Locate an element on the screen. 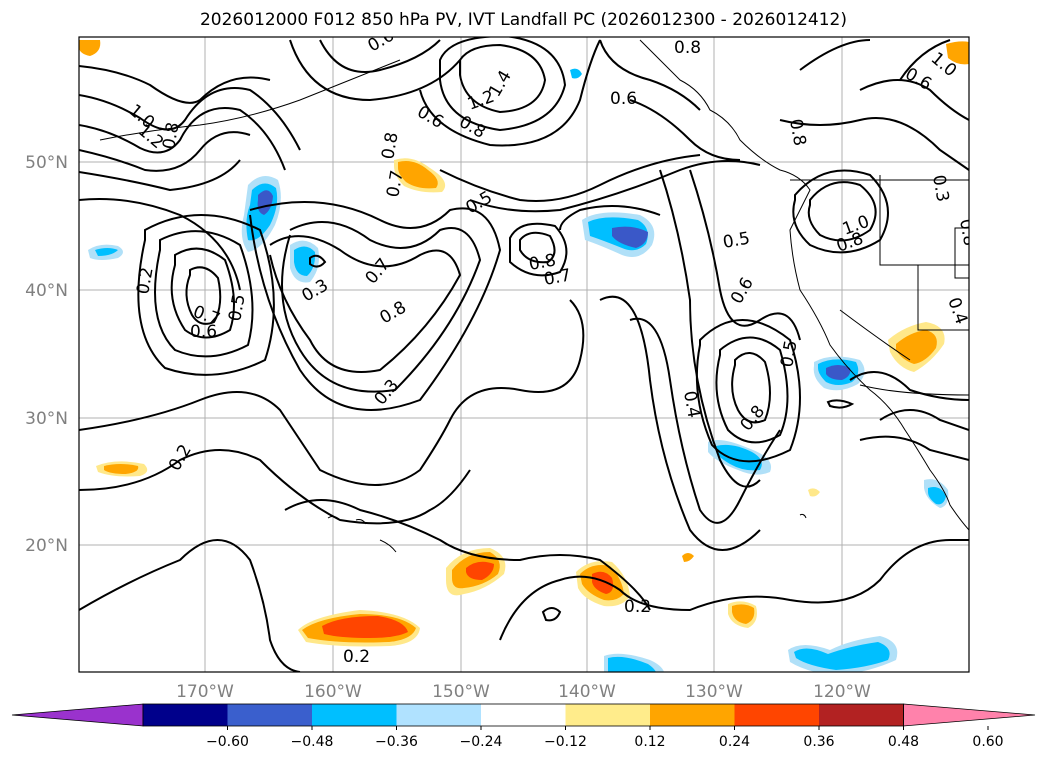  colorbar-tick-label: 0.36 is located at coordinates (818, 742).